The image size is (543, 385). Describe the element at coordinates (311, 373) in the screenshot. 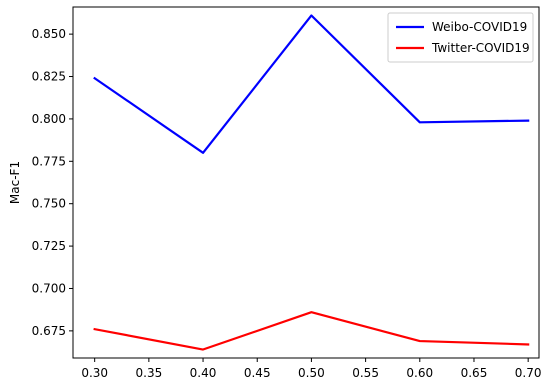

I see `x-tick-label: 0.50` at that location.